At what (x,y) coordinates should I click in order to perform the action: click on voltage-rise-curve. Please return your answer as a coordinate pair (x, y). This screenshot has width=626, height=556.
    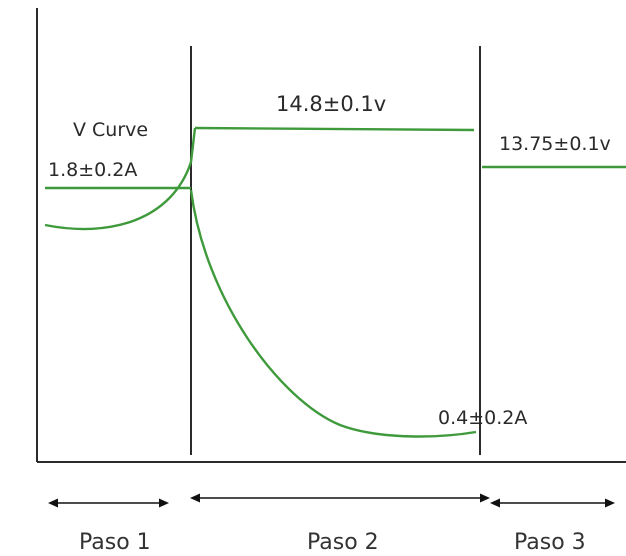
    Looking at the image, I should click on (120, 179).